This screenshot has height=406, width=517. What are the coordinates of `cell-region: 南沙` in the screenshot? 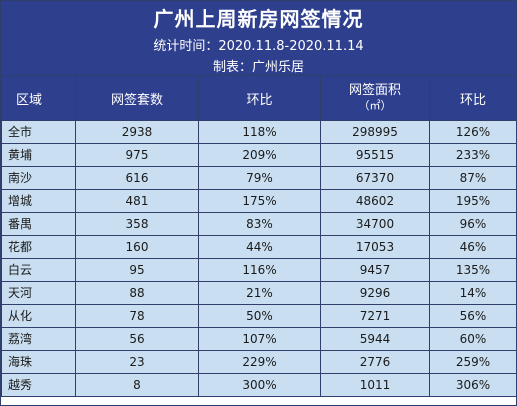 It's located at (38, 178).